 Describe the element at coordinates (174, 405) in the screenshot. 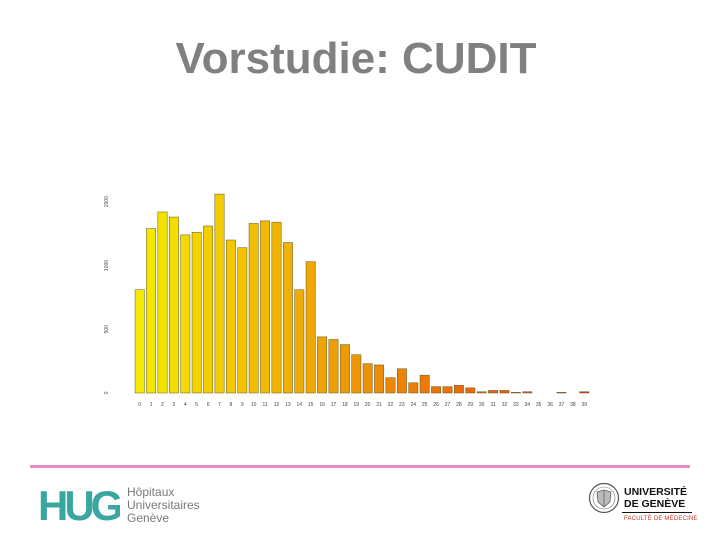

I see `x-tick-label: 3` at that location.